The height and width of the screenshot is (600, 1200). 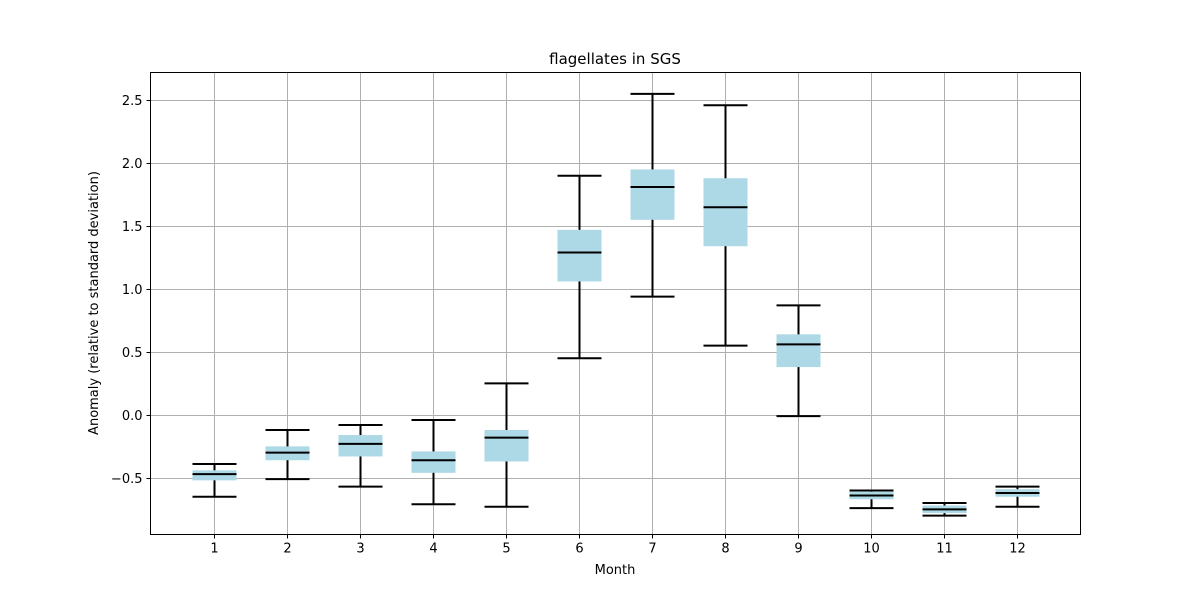 What do you see at coordinates (132, 416) in the screenshot?
I see `y-tick-label: 0.0` at bounding box center [132, 416].